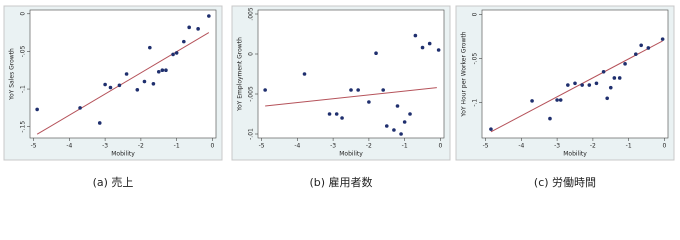  I want to click on y-axis-label: YoY Sales Growth, so click(12, 74).